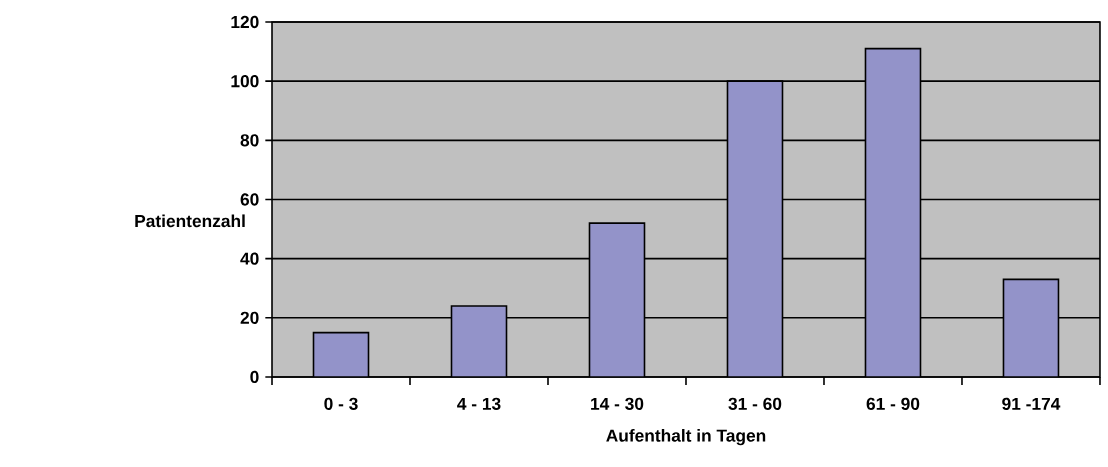 This screenshot has height=467, width=1108. Describe the element at coordinates (479, 403) in the screenshot. I see `x-tick-label: 4 - 13` at that location.